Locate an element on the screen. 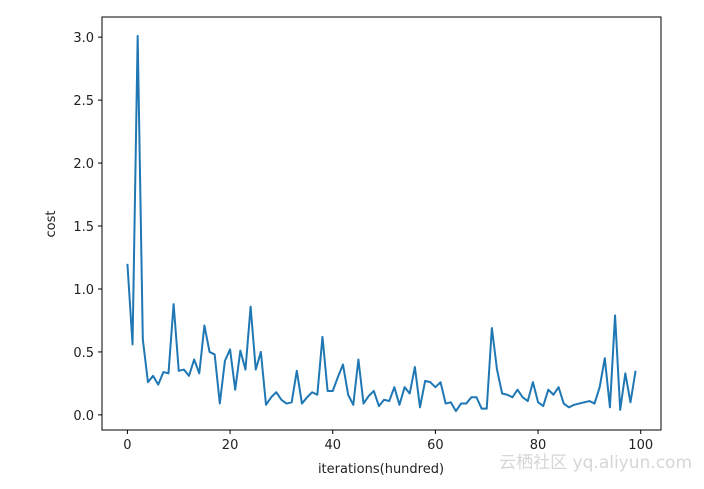 The height and width of the screenshot is (489, 704). y-tick-label: 2.0 is located at coordinates (83, 164).